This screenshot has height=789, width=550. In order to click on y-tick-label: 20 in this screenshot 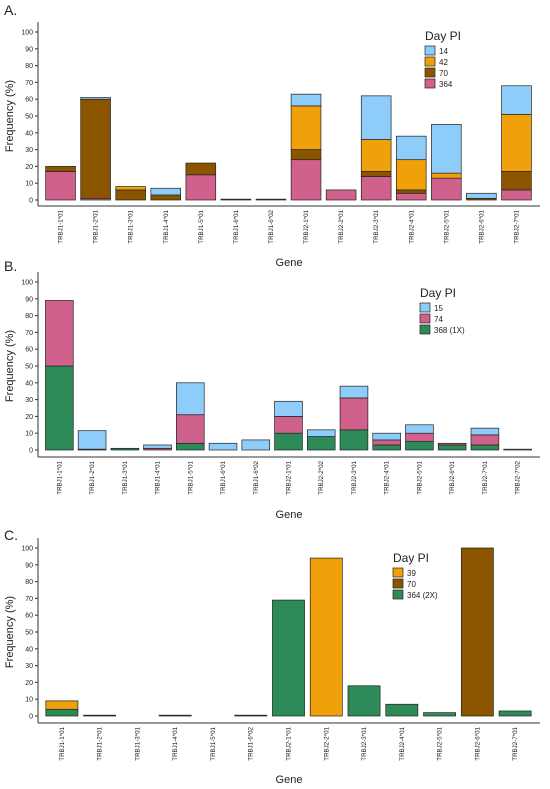, I will do `click(29, 683)`.